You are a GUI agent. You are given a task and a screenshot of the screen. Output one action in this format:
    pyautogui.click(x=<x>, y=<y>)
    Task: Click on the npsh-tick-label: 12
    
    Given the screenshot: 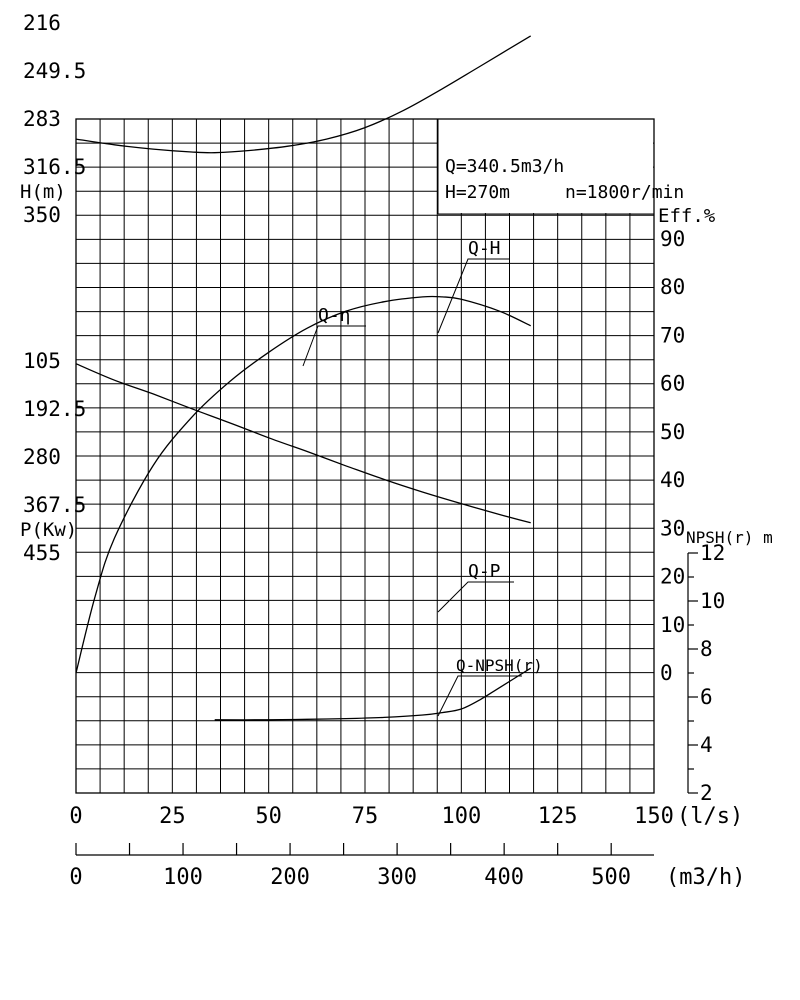 What is the action you would take?
    pyautogui.click(x=712, y=553)
    